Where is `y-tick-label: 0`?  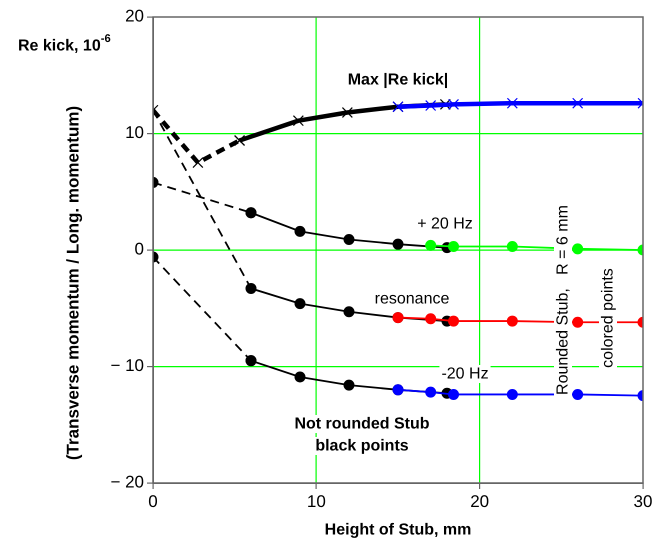
y-tick-label: 0 is located at coordinates (139, 249).